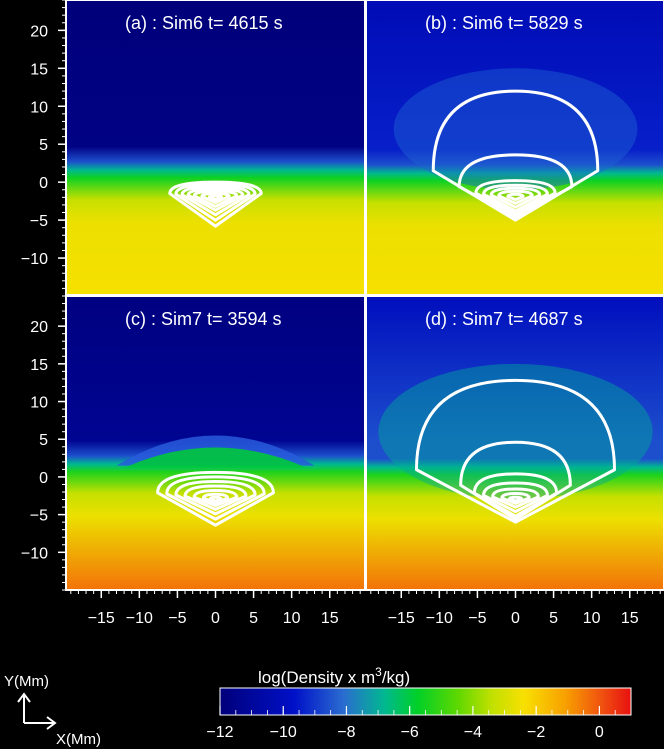  I want to click on colorbar-title-main: log(Density x m, so click(316, 677).